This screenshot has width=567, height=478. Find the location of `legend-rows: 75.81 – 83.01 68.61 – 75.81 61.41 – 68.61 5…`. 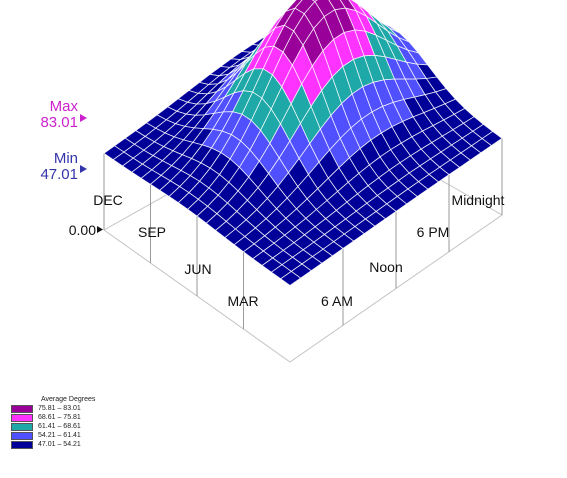

legend-rows: 75.81 – 83.01 68.61 – 75.81 61.41 – 68.61 5… is located at coordinates (53, 426).